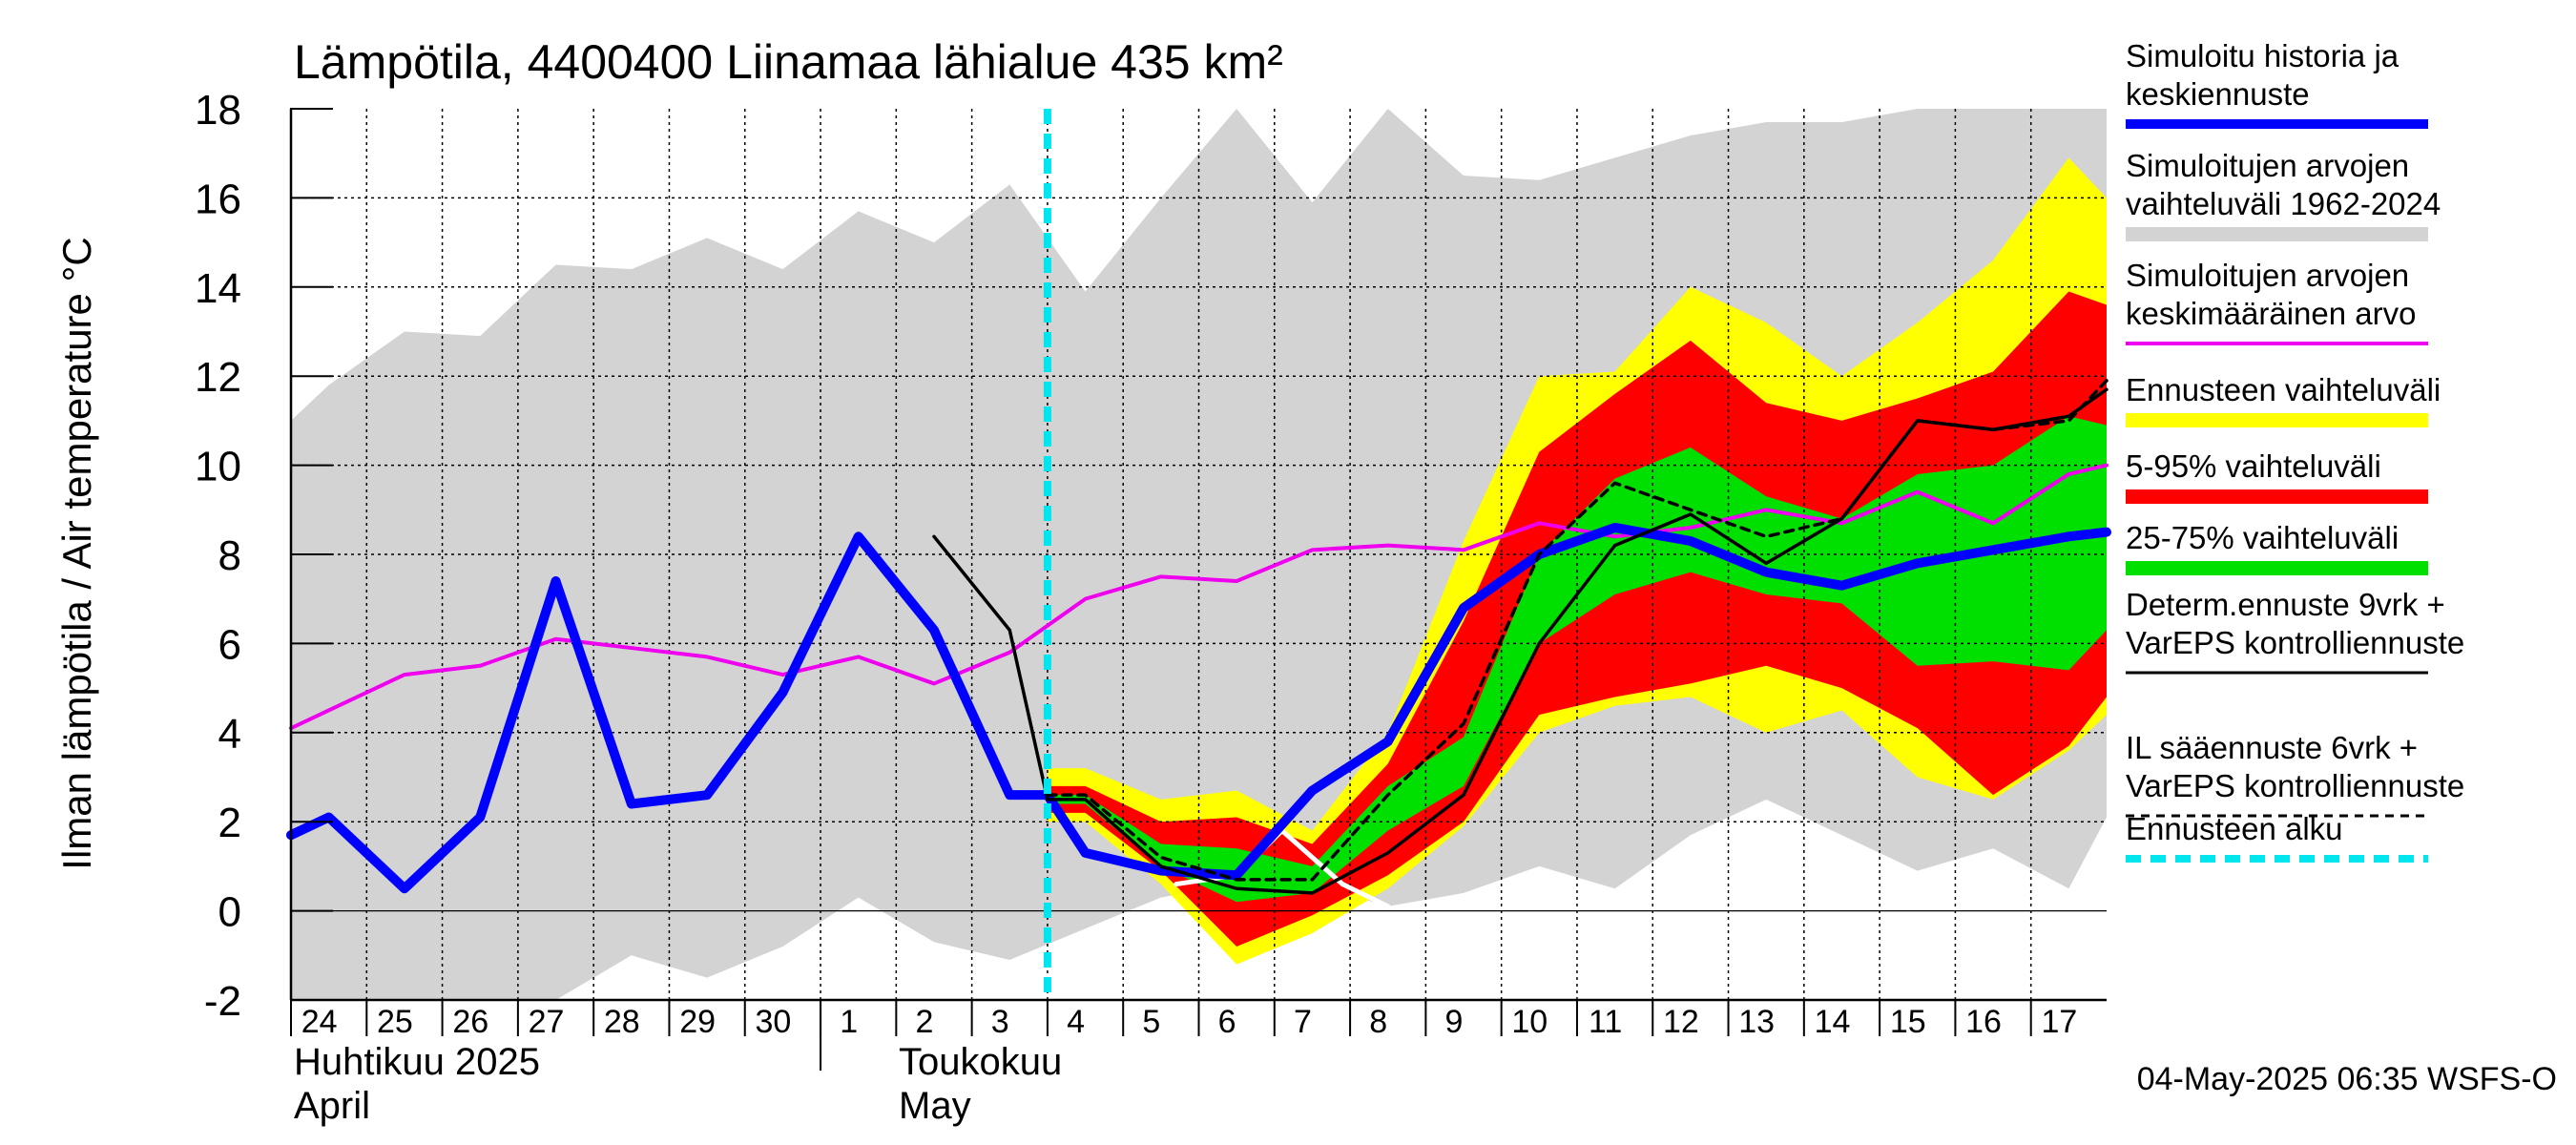  What do you see at coordinates (1378, 1022) in the screenshot?
I see `x-tick-label: 8` at bounding box center [1378, 1022].